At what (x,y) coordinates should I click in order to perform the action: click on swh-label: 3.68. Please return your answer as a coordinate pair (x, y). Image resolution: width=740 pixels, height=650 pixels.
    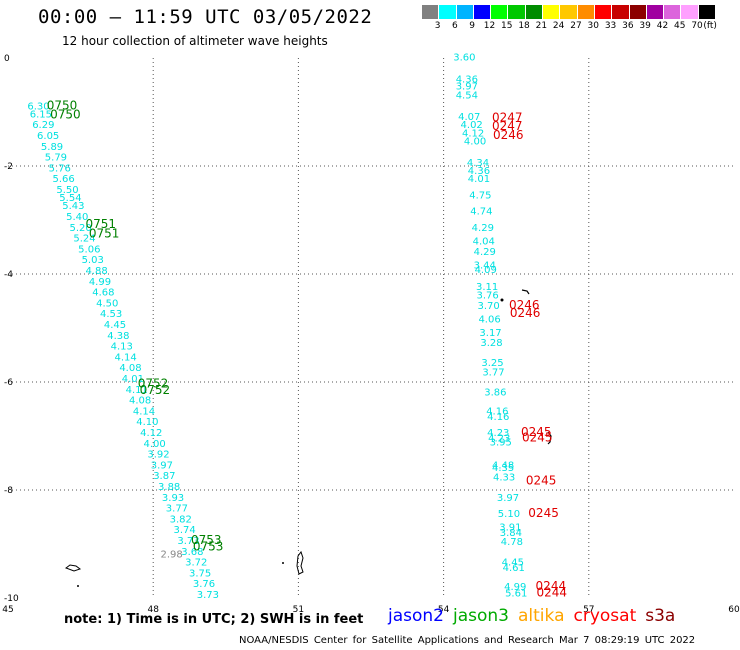
    Looking at the image, I should click on (192, 552).